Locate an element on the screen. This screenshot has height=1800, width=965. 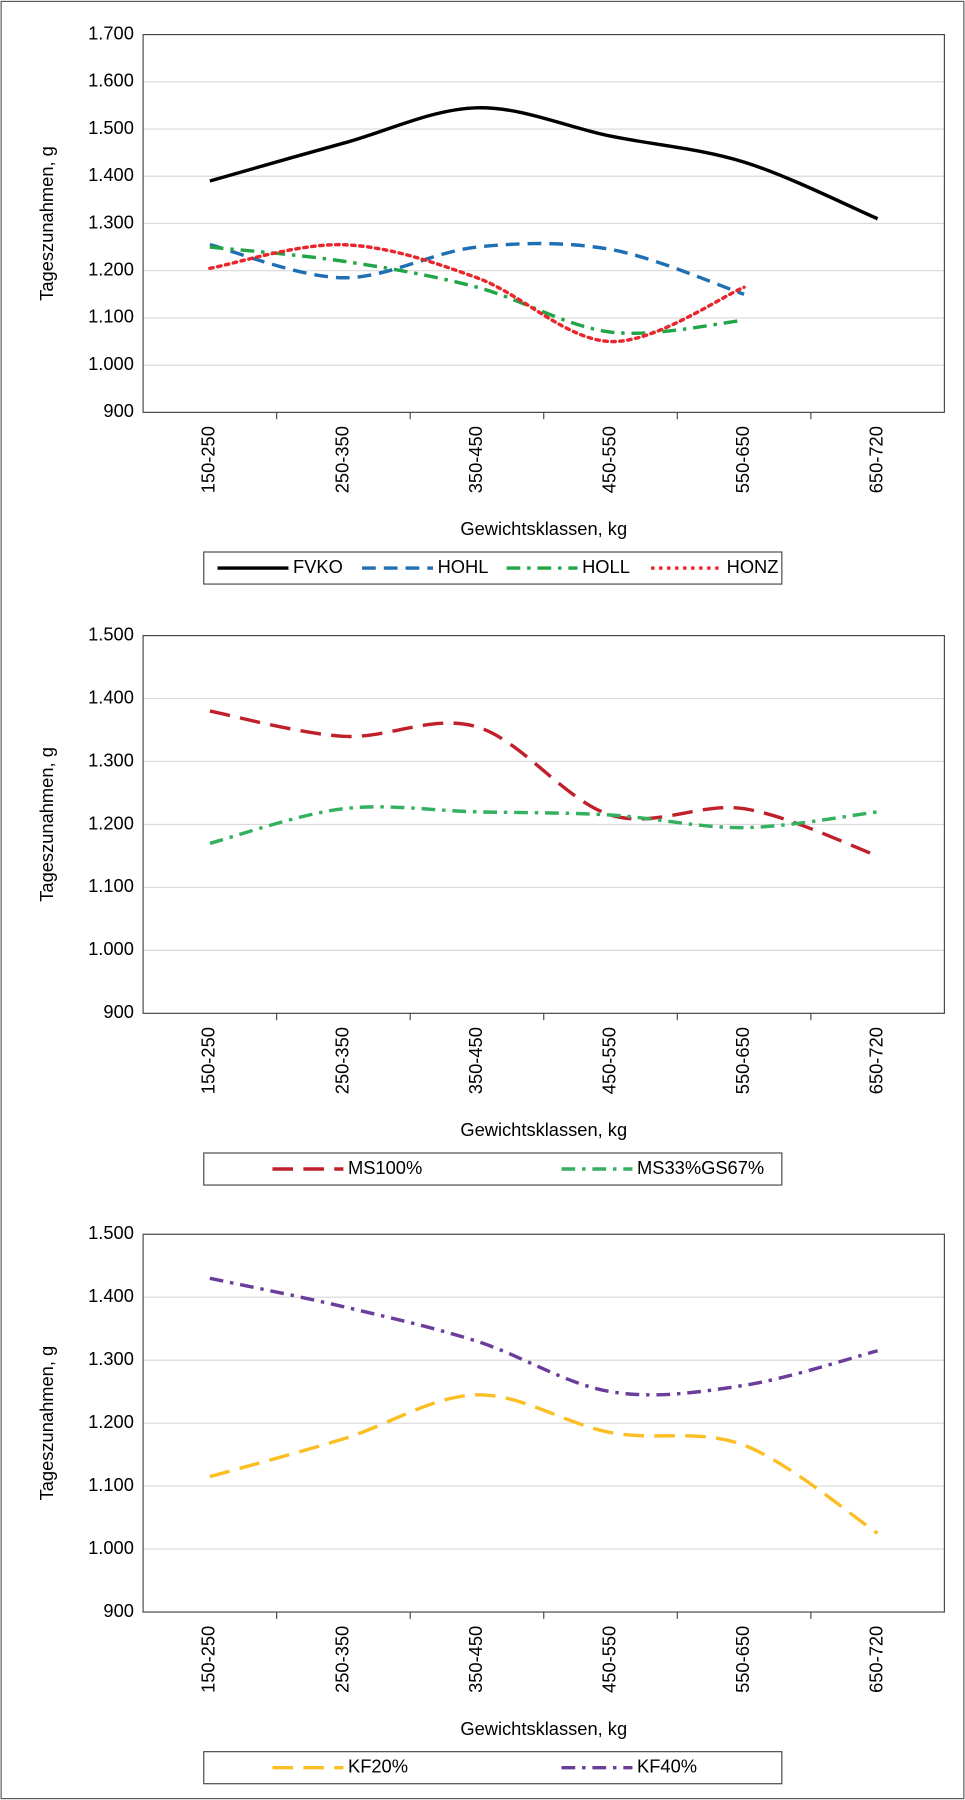
legend-label: KF20% is located at coordinates (378, 1766).